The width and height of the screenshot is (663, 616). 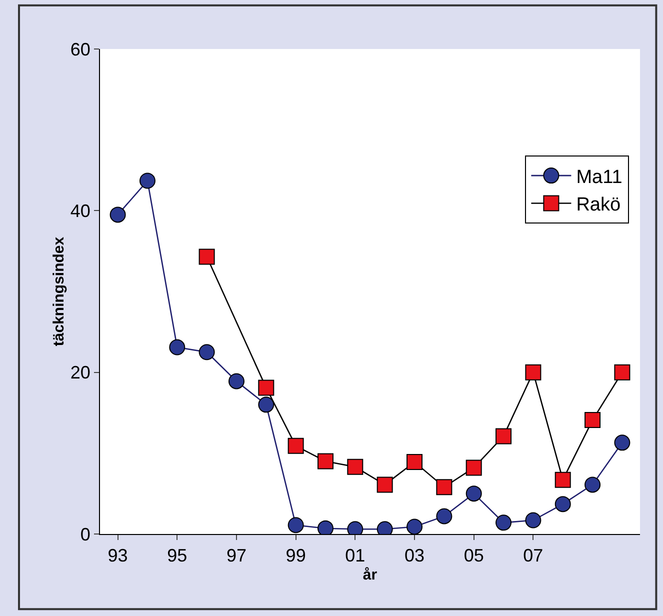 What do you see at coordinates (177, 556) in the screenshot?
I see `x-tick-label: 95` at bounding box center [177, 556].